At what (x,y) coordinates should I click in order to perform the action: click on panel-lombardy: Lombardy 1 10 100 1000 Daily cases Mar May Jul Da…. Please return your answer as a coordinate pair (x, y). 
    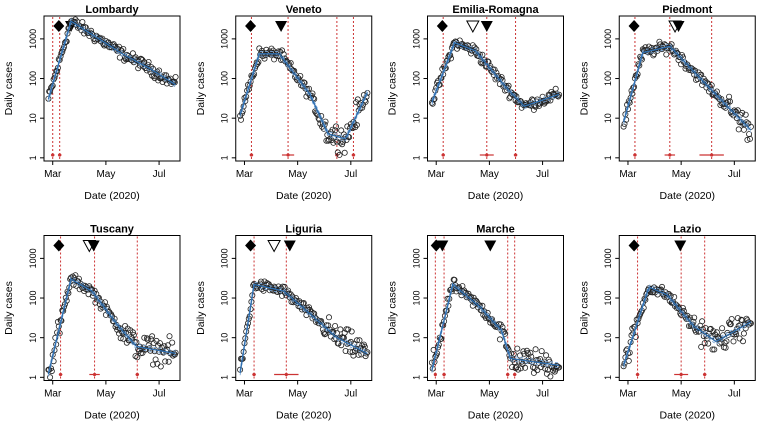
    Looking at the image, I should click on (92, 103).